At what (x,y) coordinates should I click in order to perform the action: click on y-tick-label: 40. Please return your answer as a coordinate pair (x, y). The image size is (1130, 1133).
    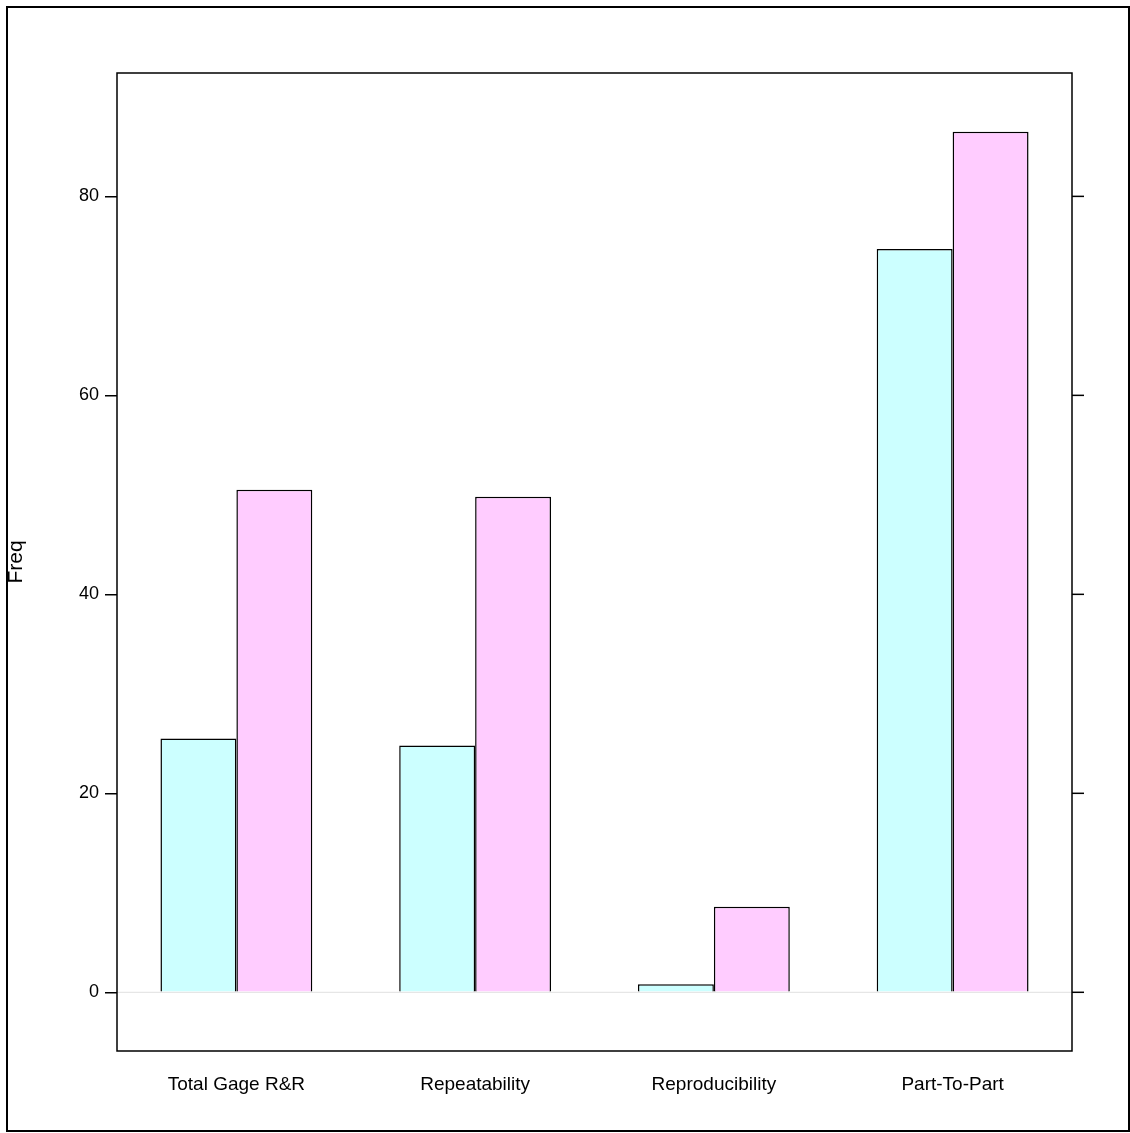
    Looking at the image, I should click on (88, 593).